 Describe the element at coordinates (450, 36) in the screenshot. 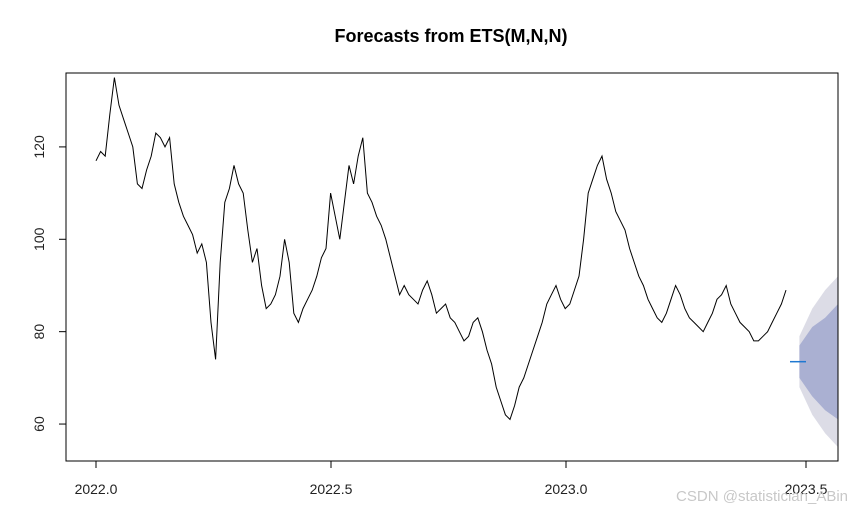

I see `chart-title: Forecasts from ETS(M,N,N)` at that location.